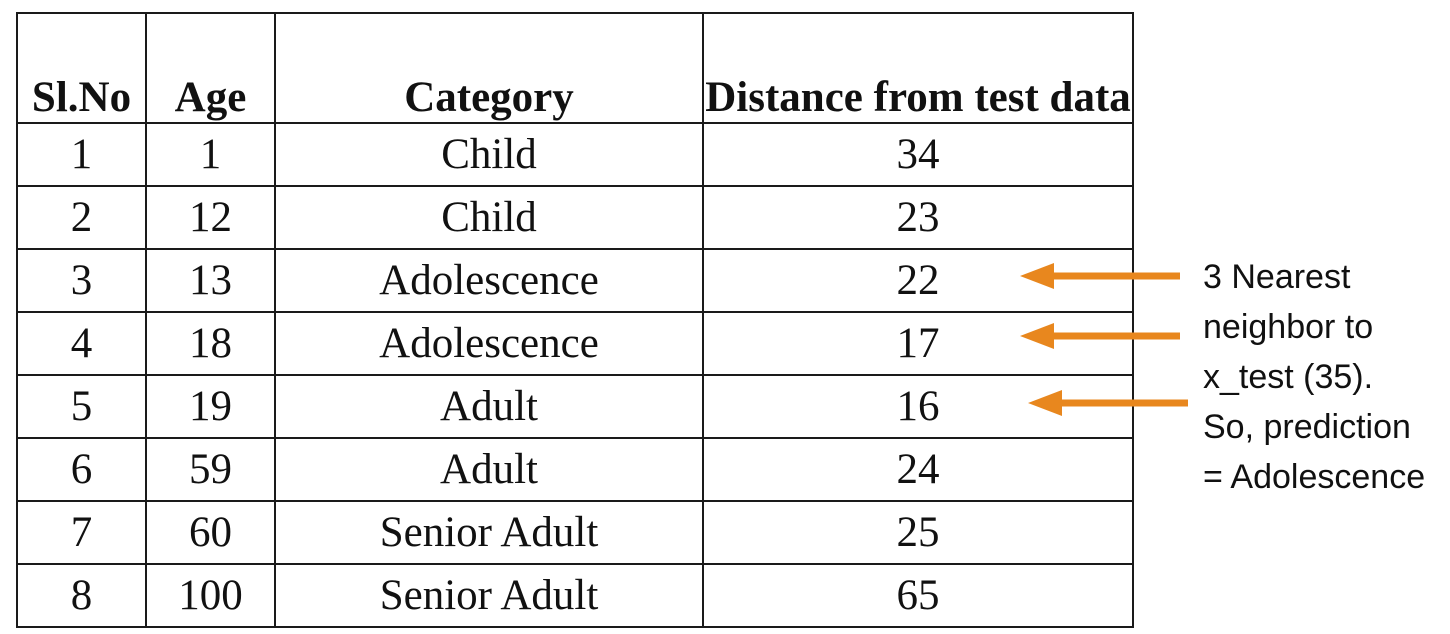 This screenshot has width=1450, height=634. I want to click on cell-age: 12, so click(210, 217).